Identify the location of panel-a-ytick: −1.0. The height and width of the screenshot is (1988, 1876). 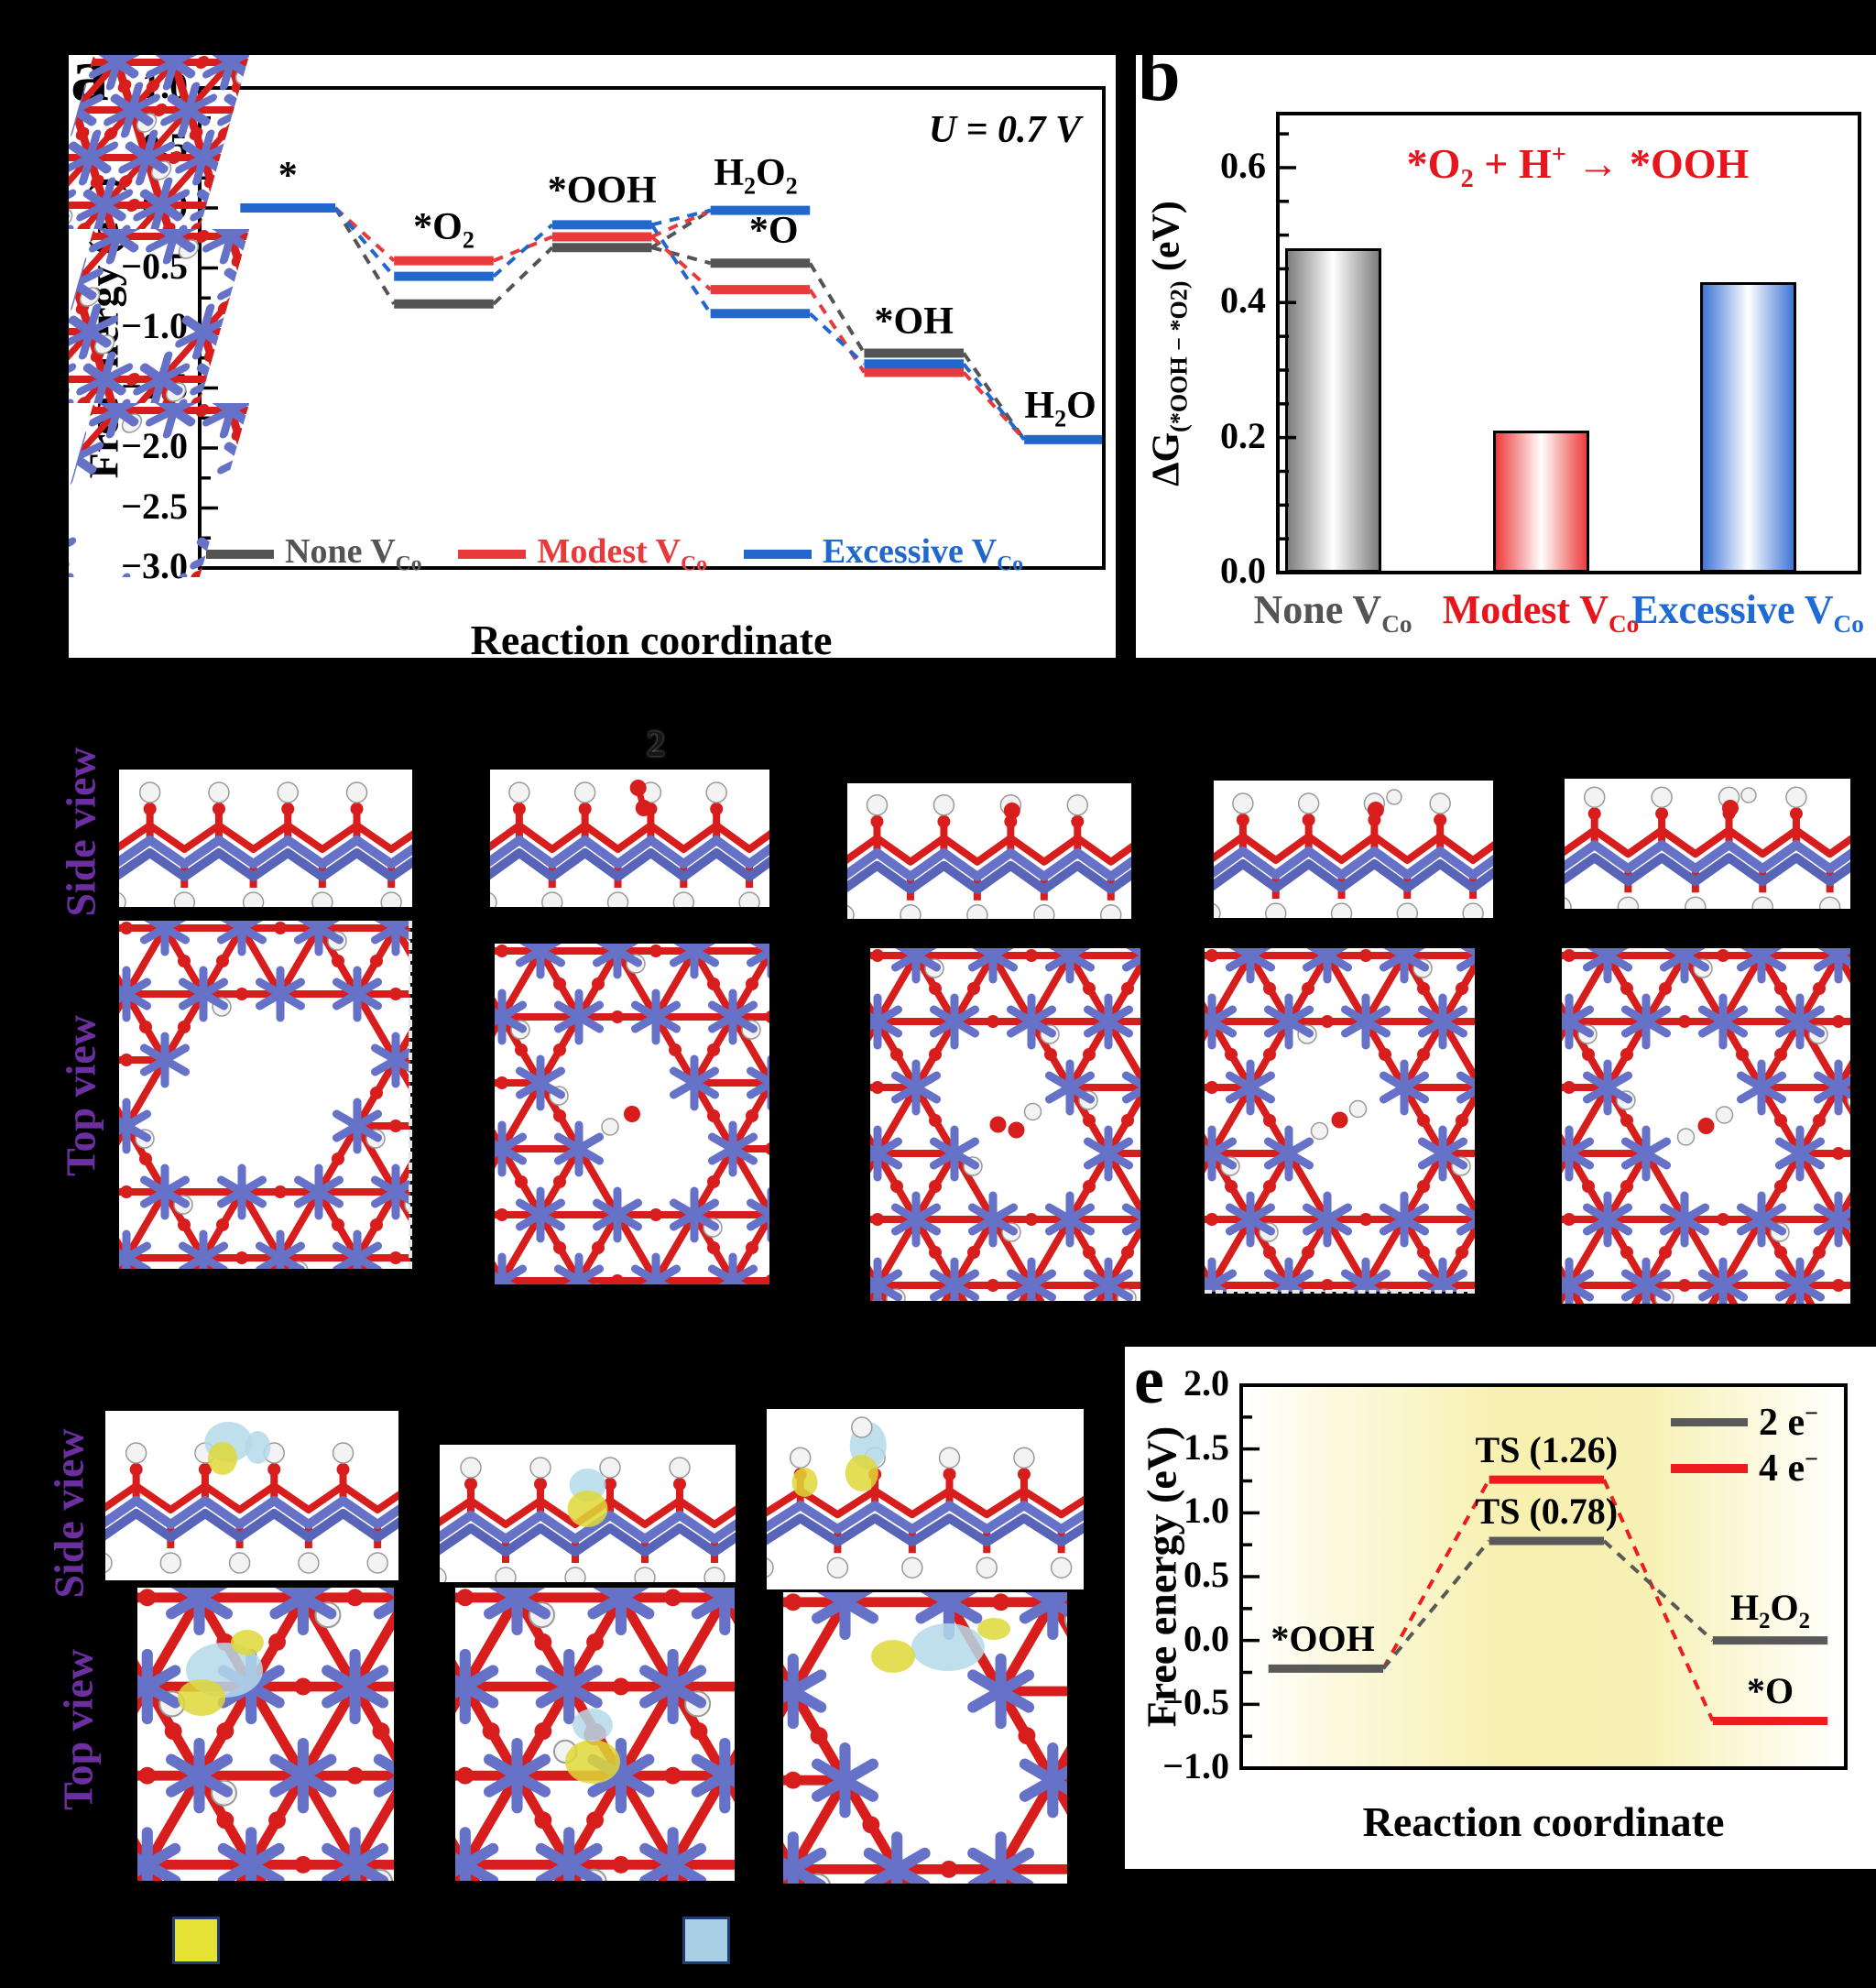
(154, 326).